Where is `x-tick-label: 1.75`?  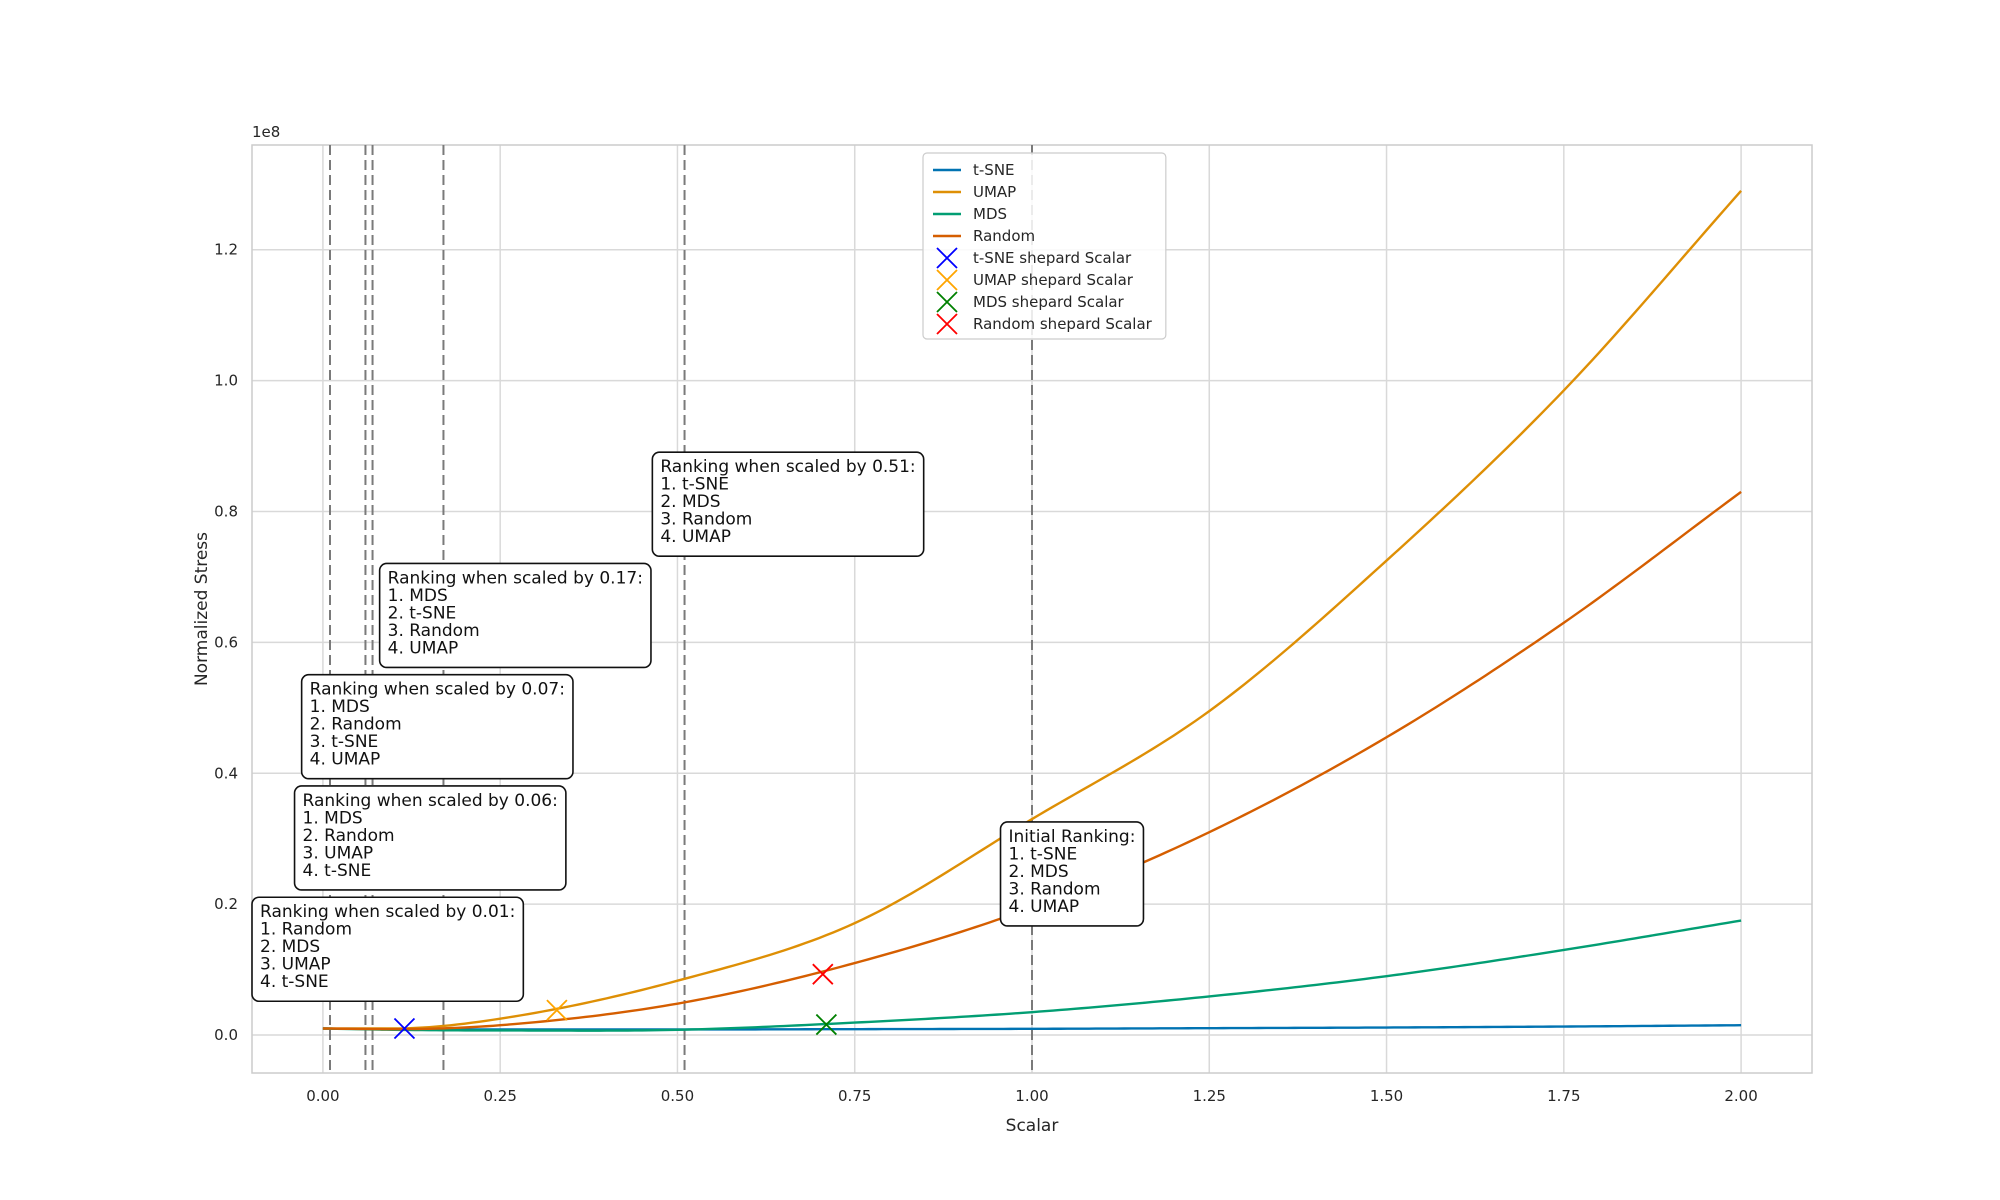
x-tick-label: 1.75 is located at coordinates (1563, 1096).